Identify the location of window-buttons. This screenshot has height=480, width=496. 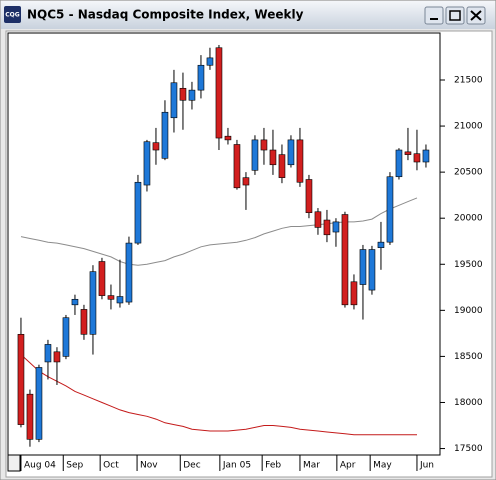
(455, 15).